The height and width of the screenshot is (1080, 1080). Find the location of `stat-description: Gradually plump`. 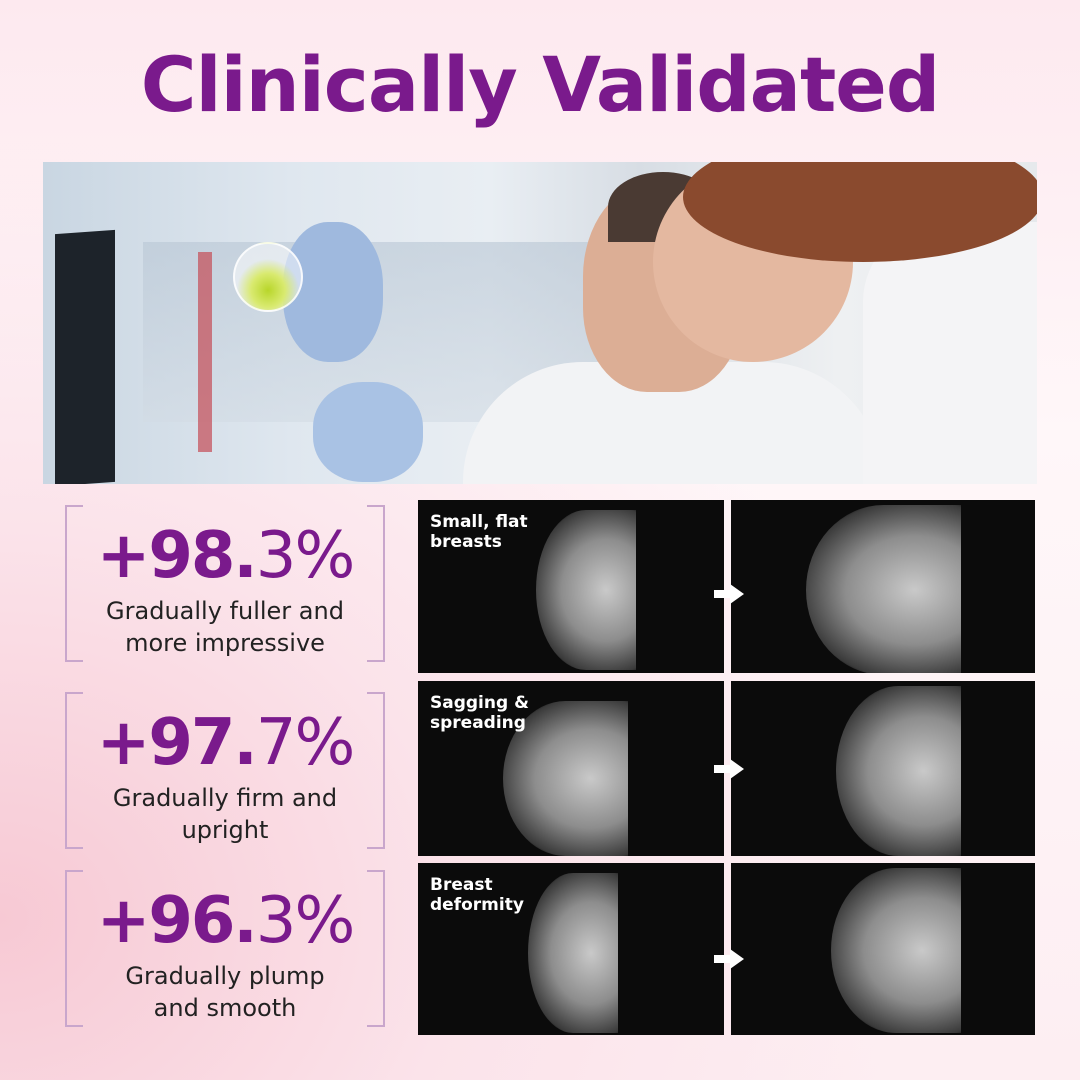

stat-description: Gradually plump is located at coordinates (225, 976).